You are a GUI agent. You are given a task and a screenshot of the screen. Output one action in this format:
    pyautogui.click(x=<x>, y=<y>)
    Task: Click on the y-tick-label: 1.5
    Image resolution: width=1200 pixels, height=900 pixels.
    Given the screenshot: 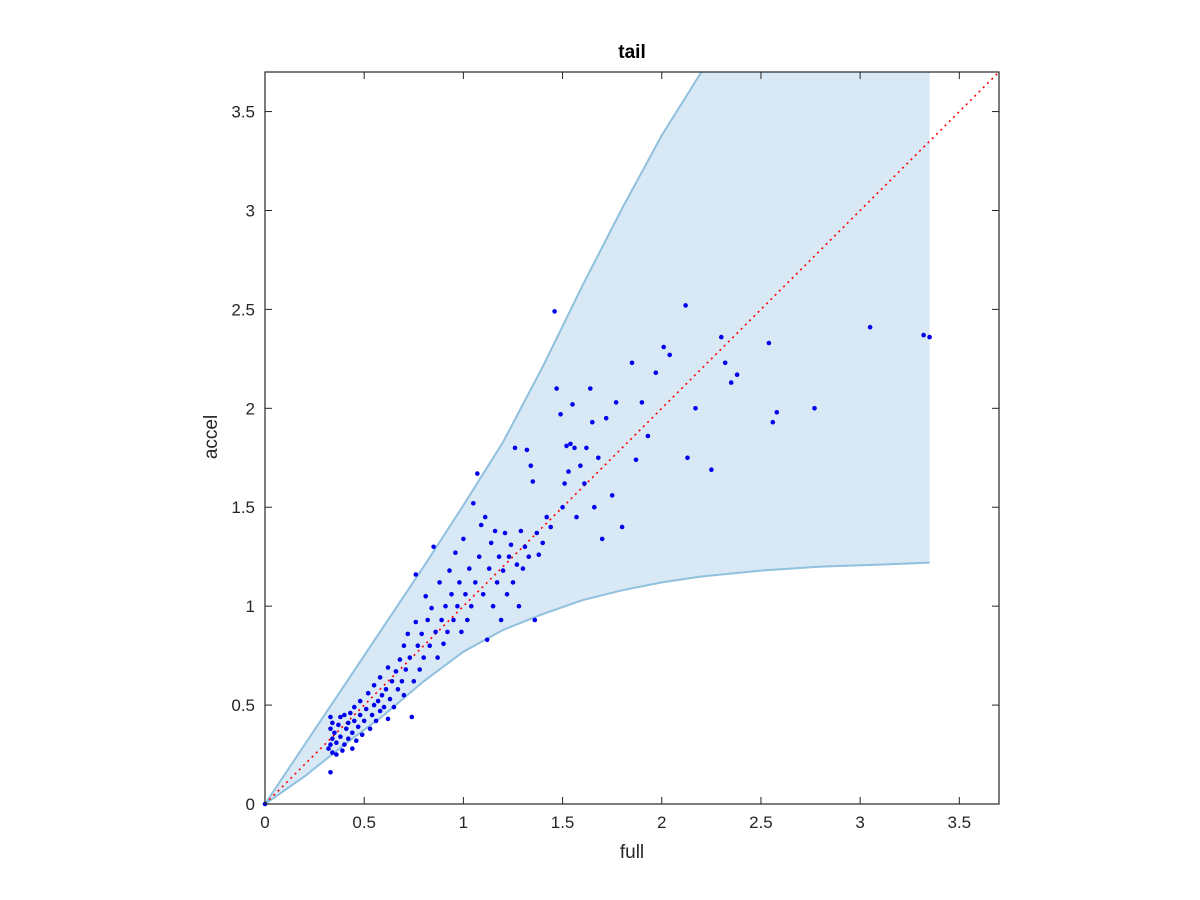 What is the action you would take?
    pyautogui.click(x=243, y=507)
    